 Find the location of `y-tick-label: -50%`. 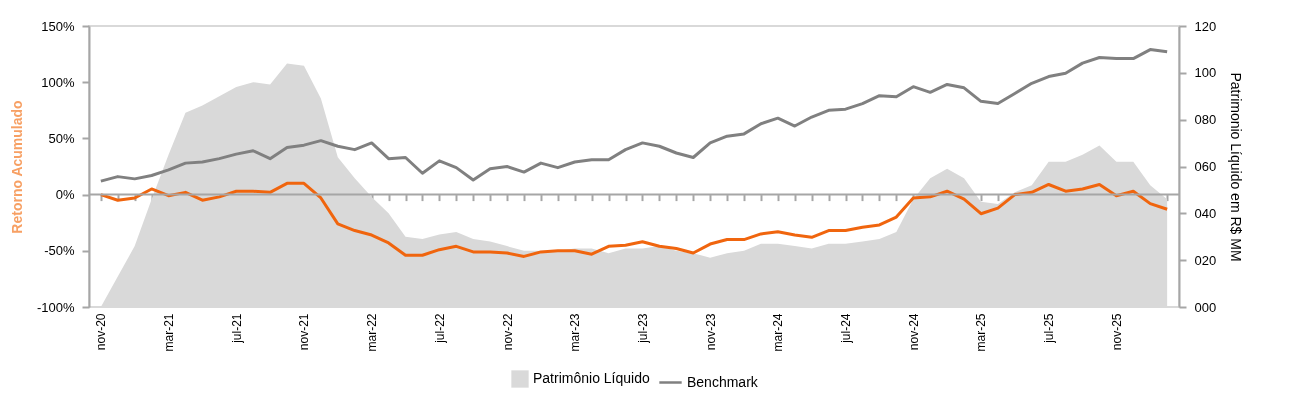

y-tick-label: -50% is located at coordinates (59, 251).